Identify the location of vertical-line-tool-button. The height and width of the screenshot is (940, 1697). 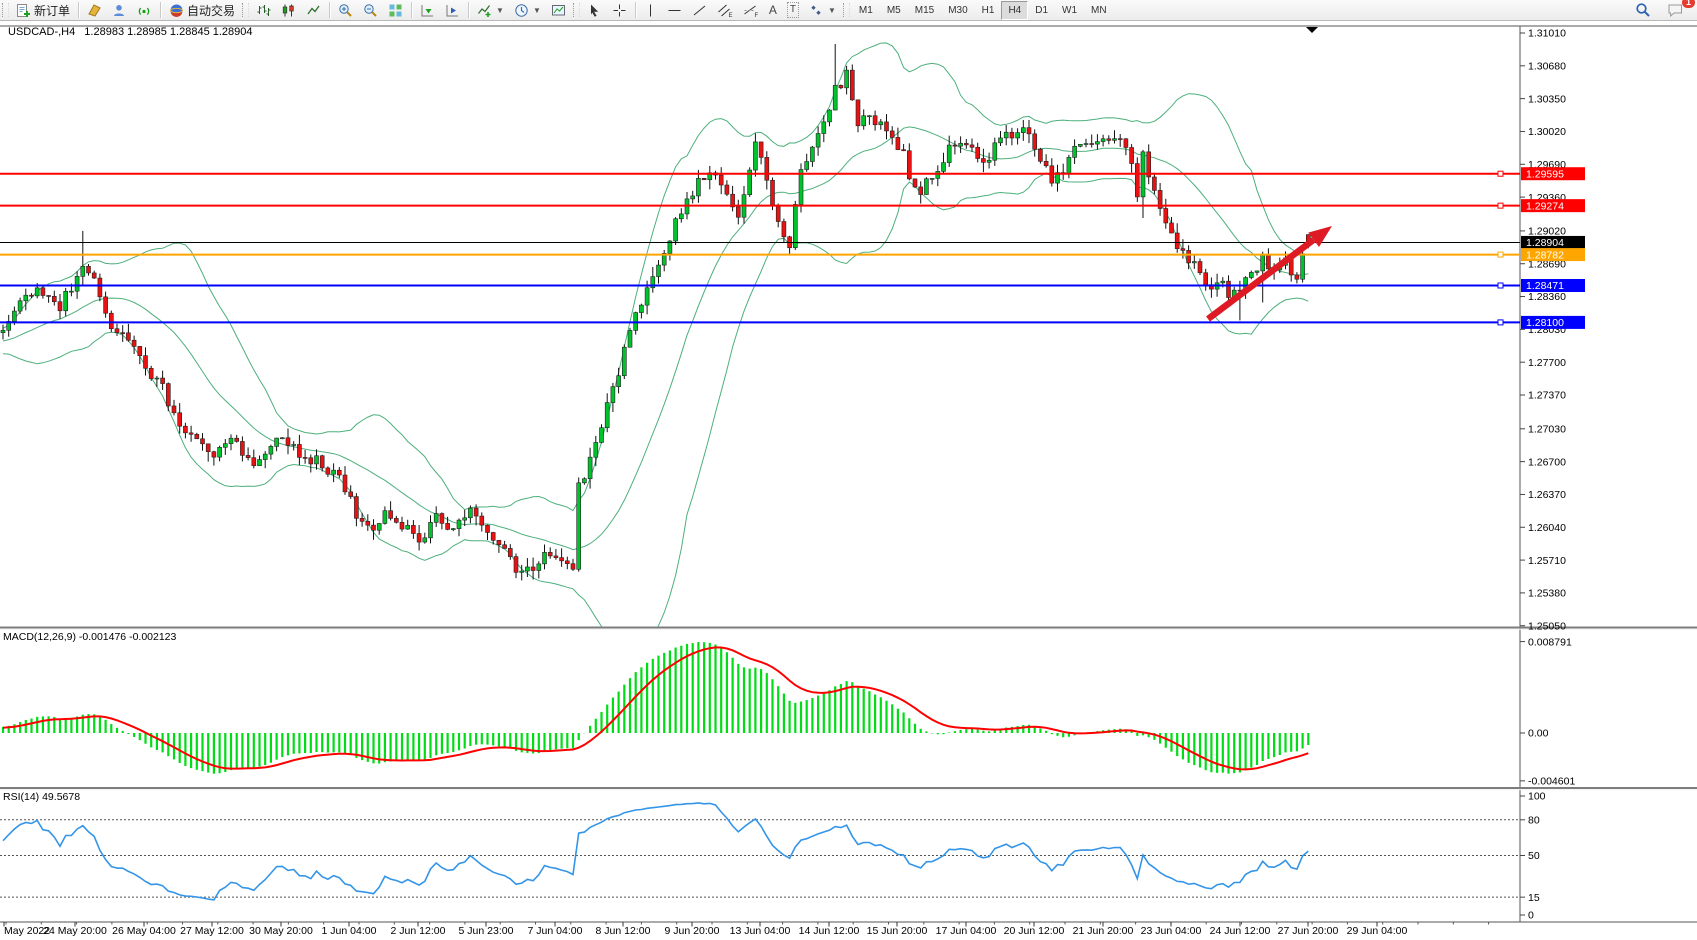
(650, 10).